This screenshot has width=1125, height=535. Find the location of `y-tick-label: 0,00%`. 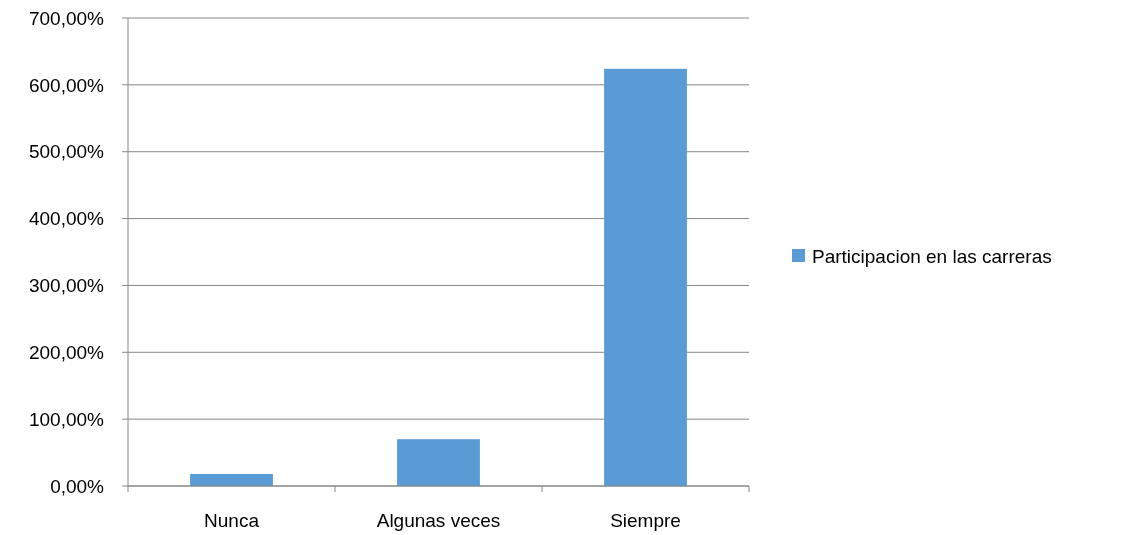

y-tick-label: 0,00% is located at coordinates (77, 486).